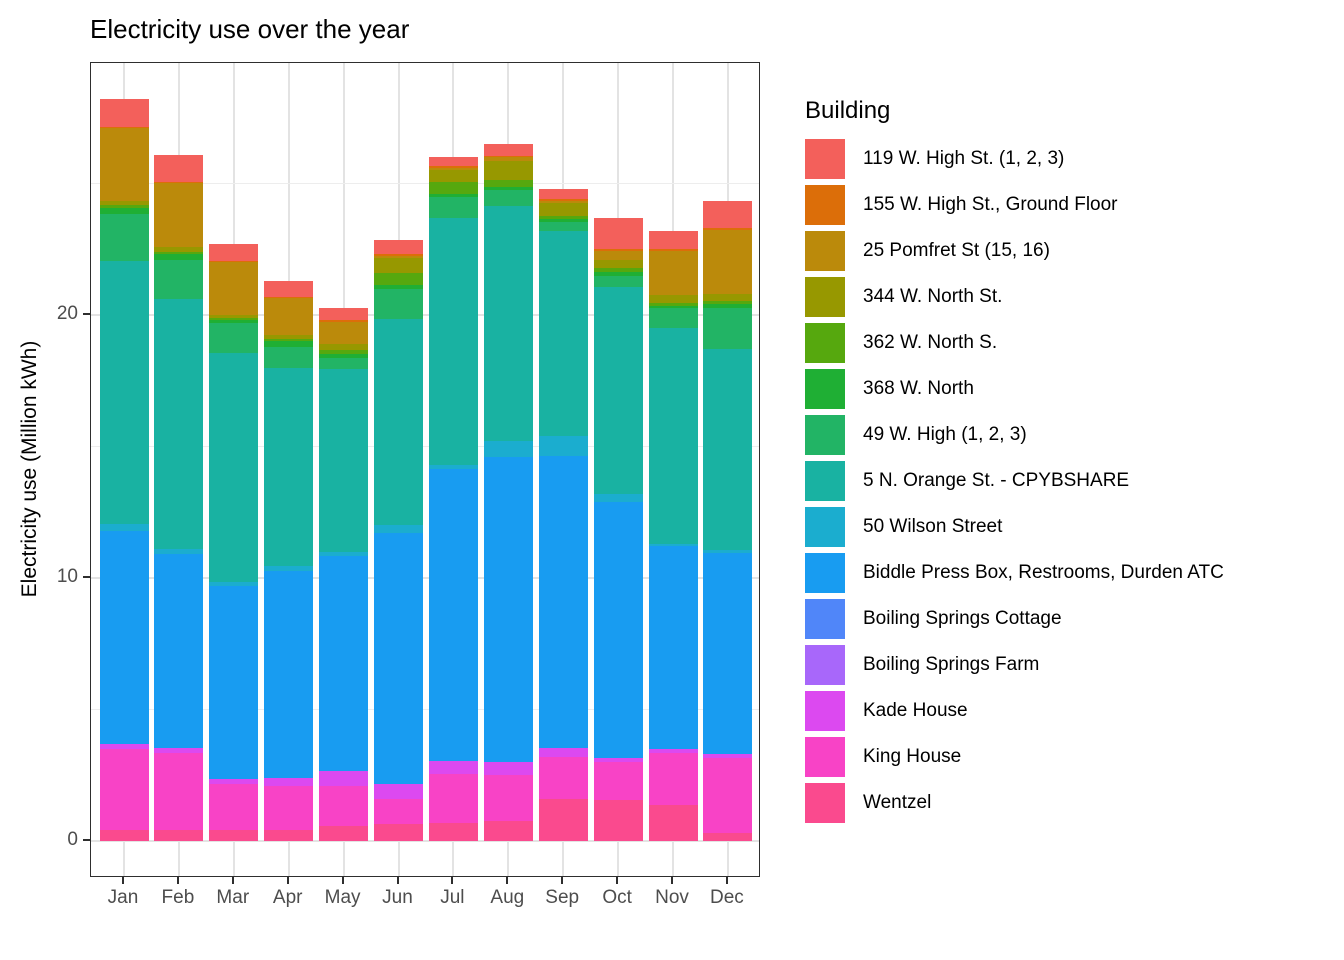  I want to click on x-axis-tick-jan, so click(123, 880).